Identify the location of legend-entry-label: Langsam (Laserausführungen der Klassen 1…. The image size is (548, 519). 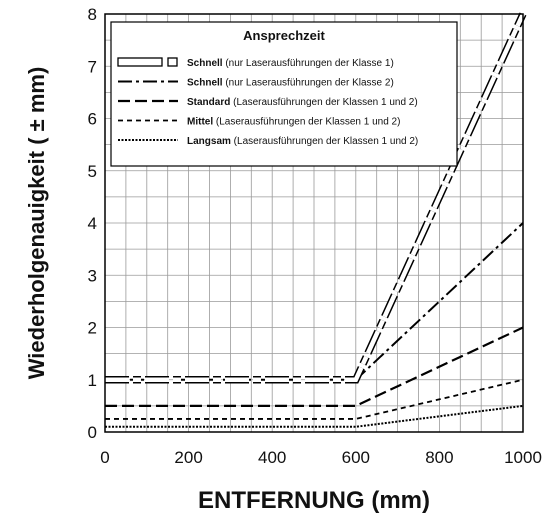
(302, 141).